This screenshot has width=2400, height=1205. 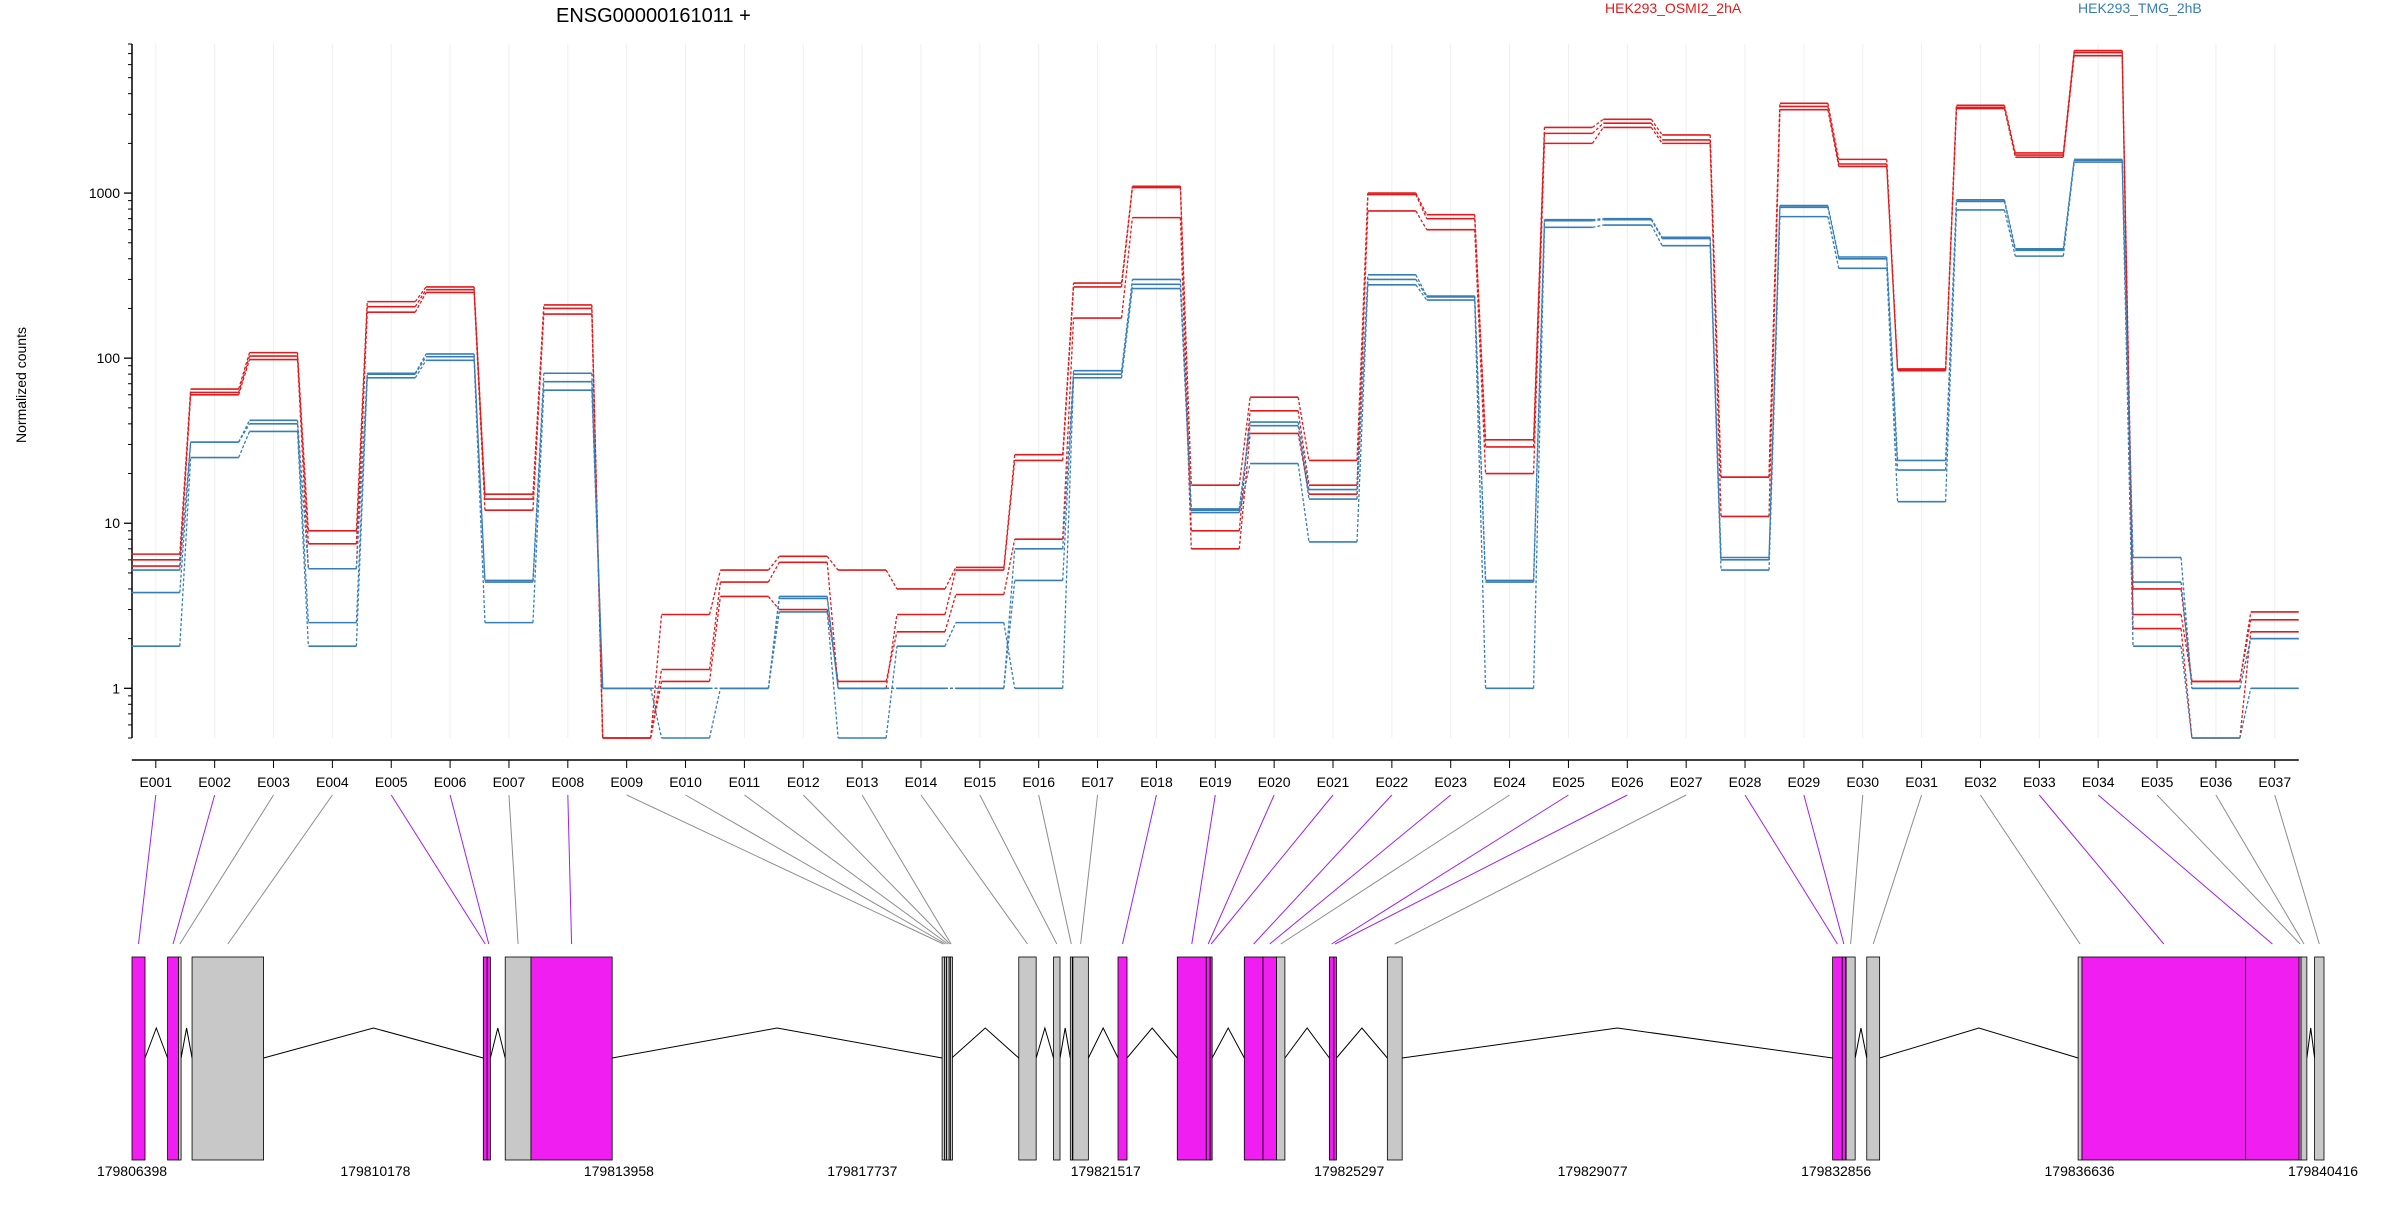 I want to click on x-tick-label: E021, so click(x=1333, y=782).